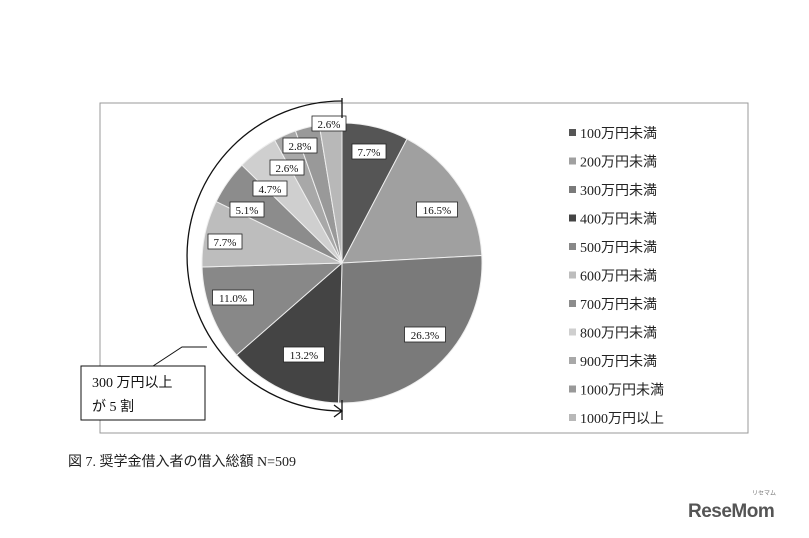 This screenshot has width=809, height=538. I want to click on legend-label: 400万円未満, so click(618, 220).